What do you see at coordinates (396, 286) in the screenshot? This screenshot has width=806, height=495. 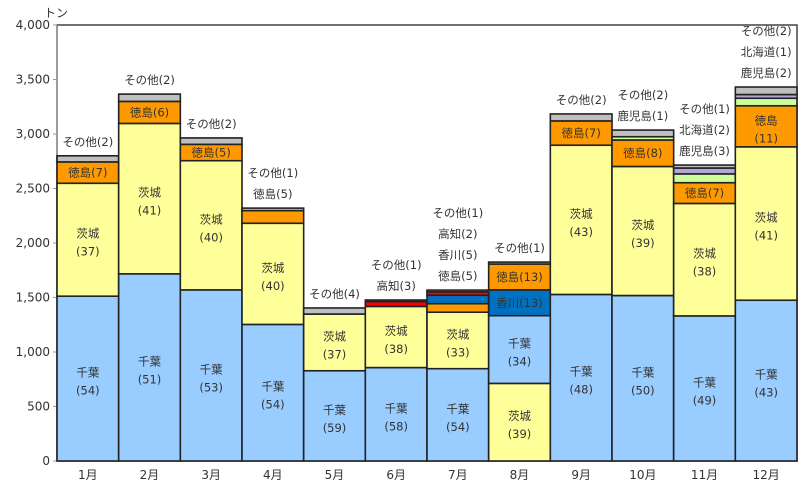 I see `segment-label-above: 高知(3)` at bounding box center [396, 286].